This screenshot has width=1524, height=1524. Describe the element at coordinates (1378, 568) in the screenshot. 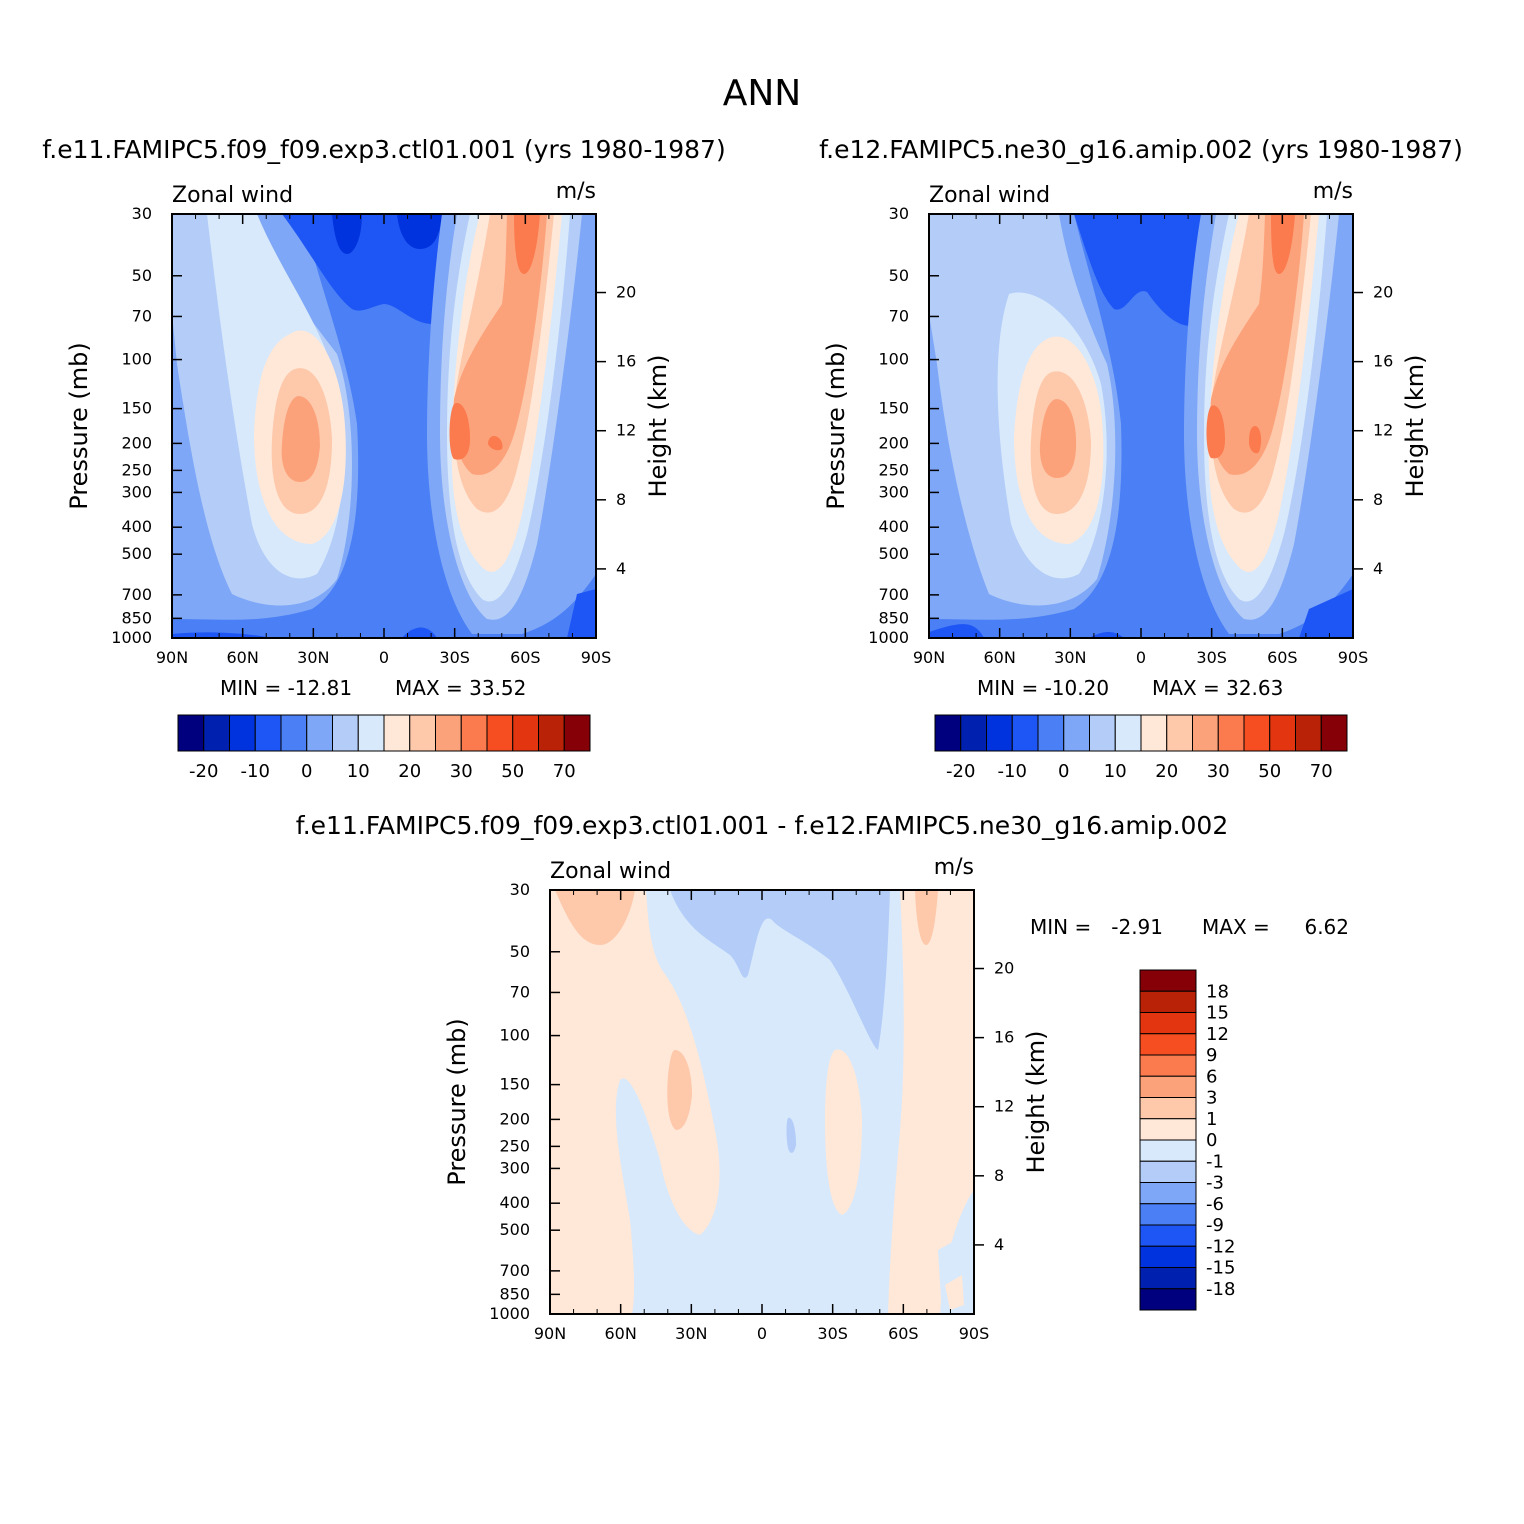

I see `y2-tick-label: 4` at that location.